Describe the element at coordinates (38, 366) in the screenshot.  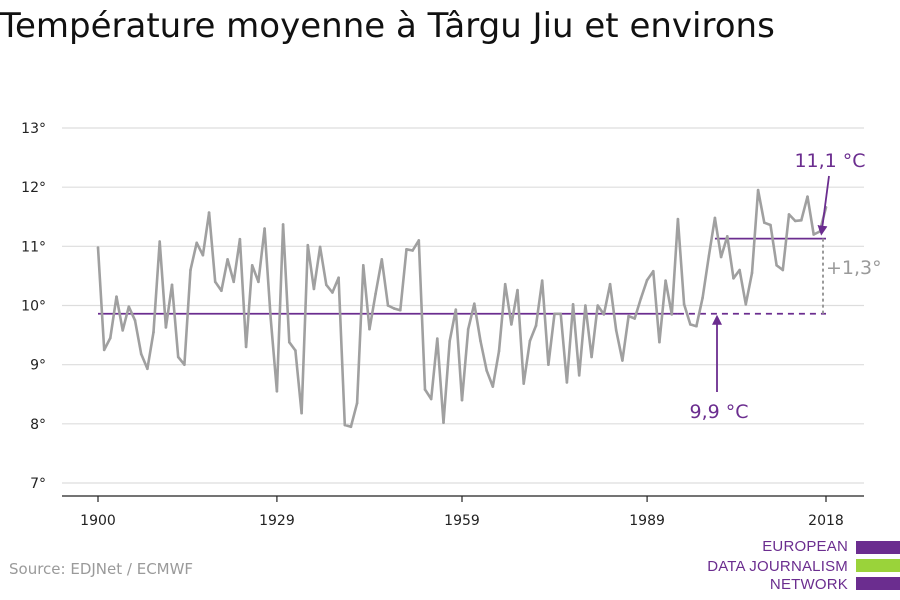
I see `y-tick-label: 9°` at that location.